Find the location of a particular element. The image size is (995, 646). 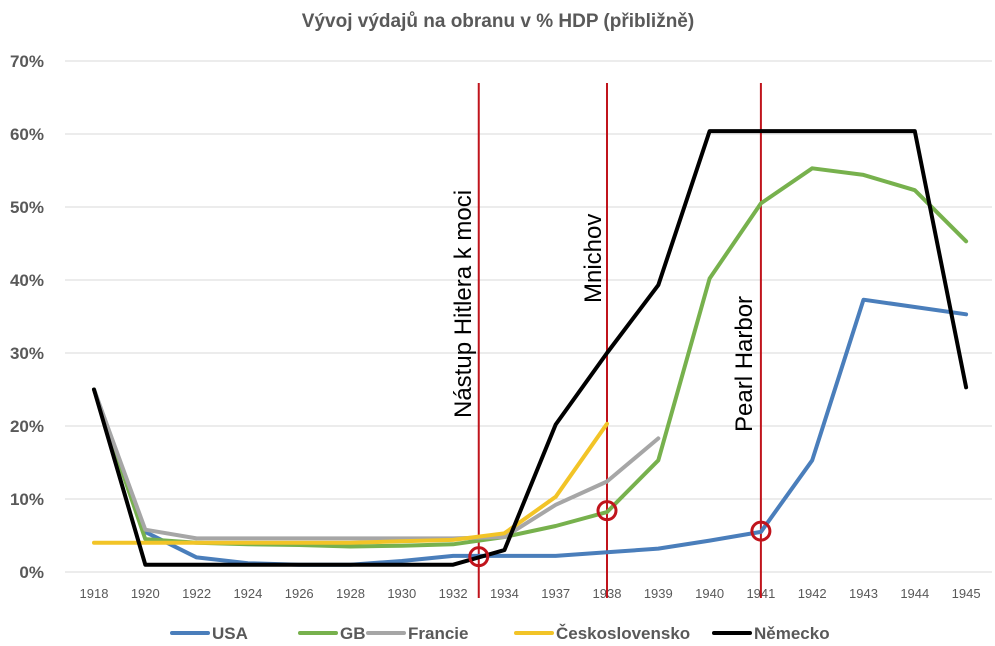

x-tick-label: 1918 is located at coordinates (94, 593).